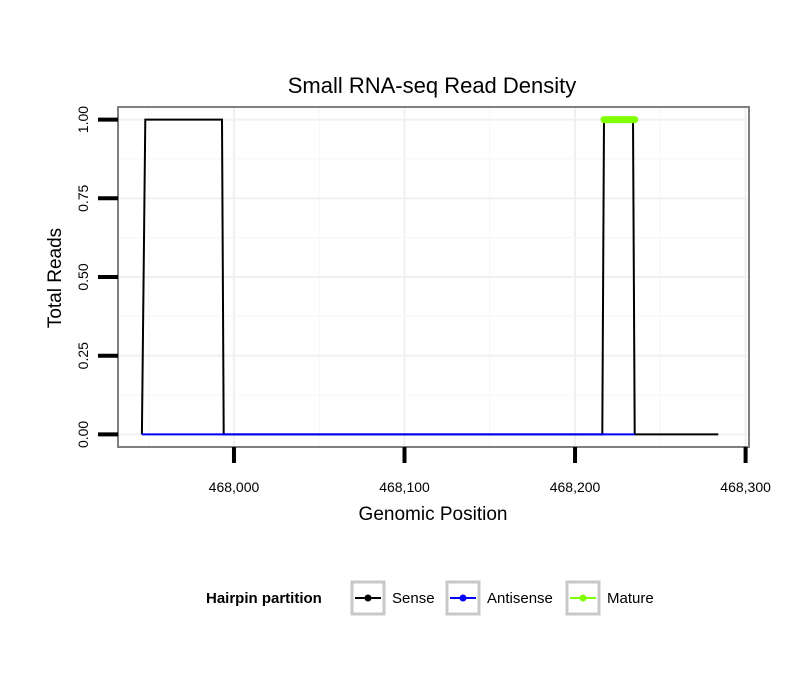 The height and width of the screenshot is (690, 810). I want to click on legend: Hairpin partition Sense Antisense Mature, so click(430, 598).